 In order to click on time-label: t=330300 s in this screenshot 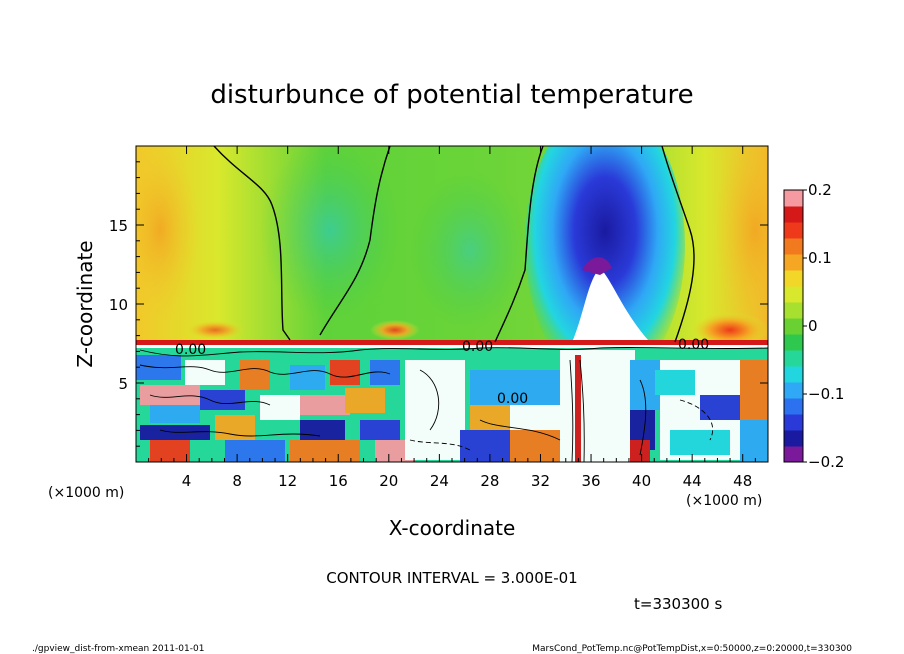, I will do `click(678, 604)`.